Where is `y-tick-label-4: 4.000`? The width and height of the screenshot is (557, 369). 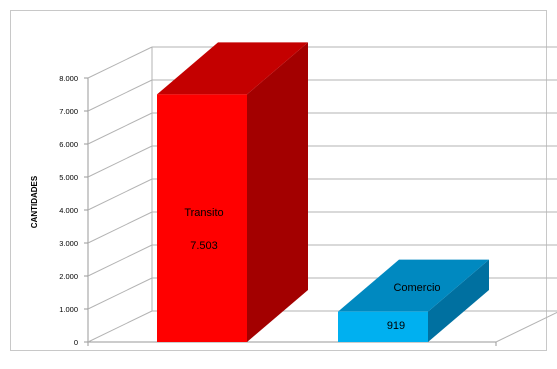
y-tick-label-4: 4.000 is located at coordinates (68, 210).